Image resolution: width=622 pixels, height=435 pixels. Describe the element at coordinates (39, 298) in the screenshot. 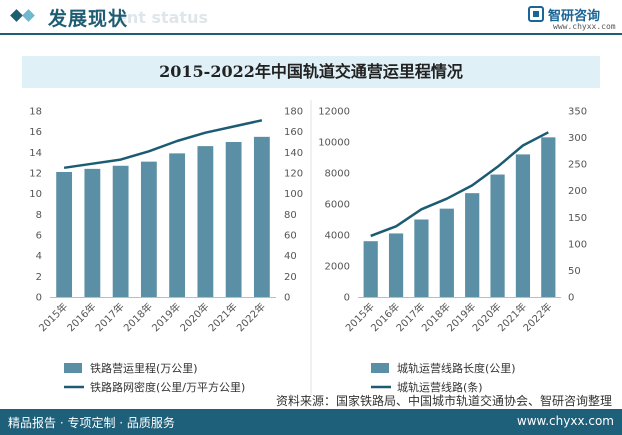

I see `rail-left-tick-label: 0` at that location.